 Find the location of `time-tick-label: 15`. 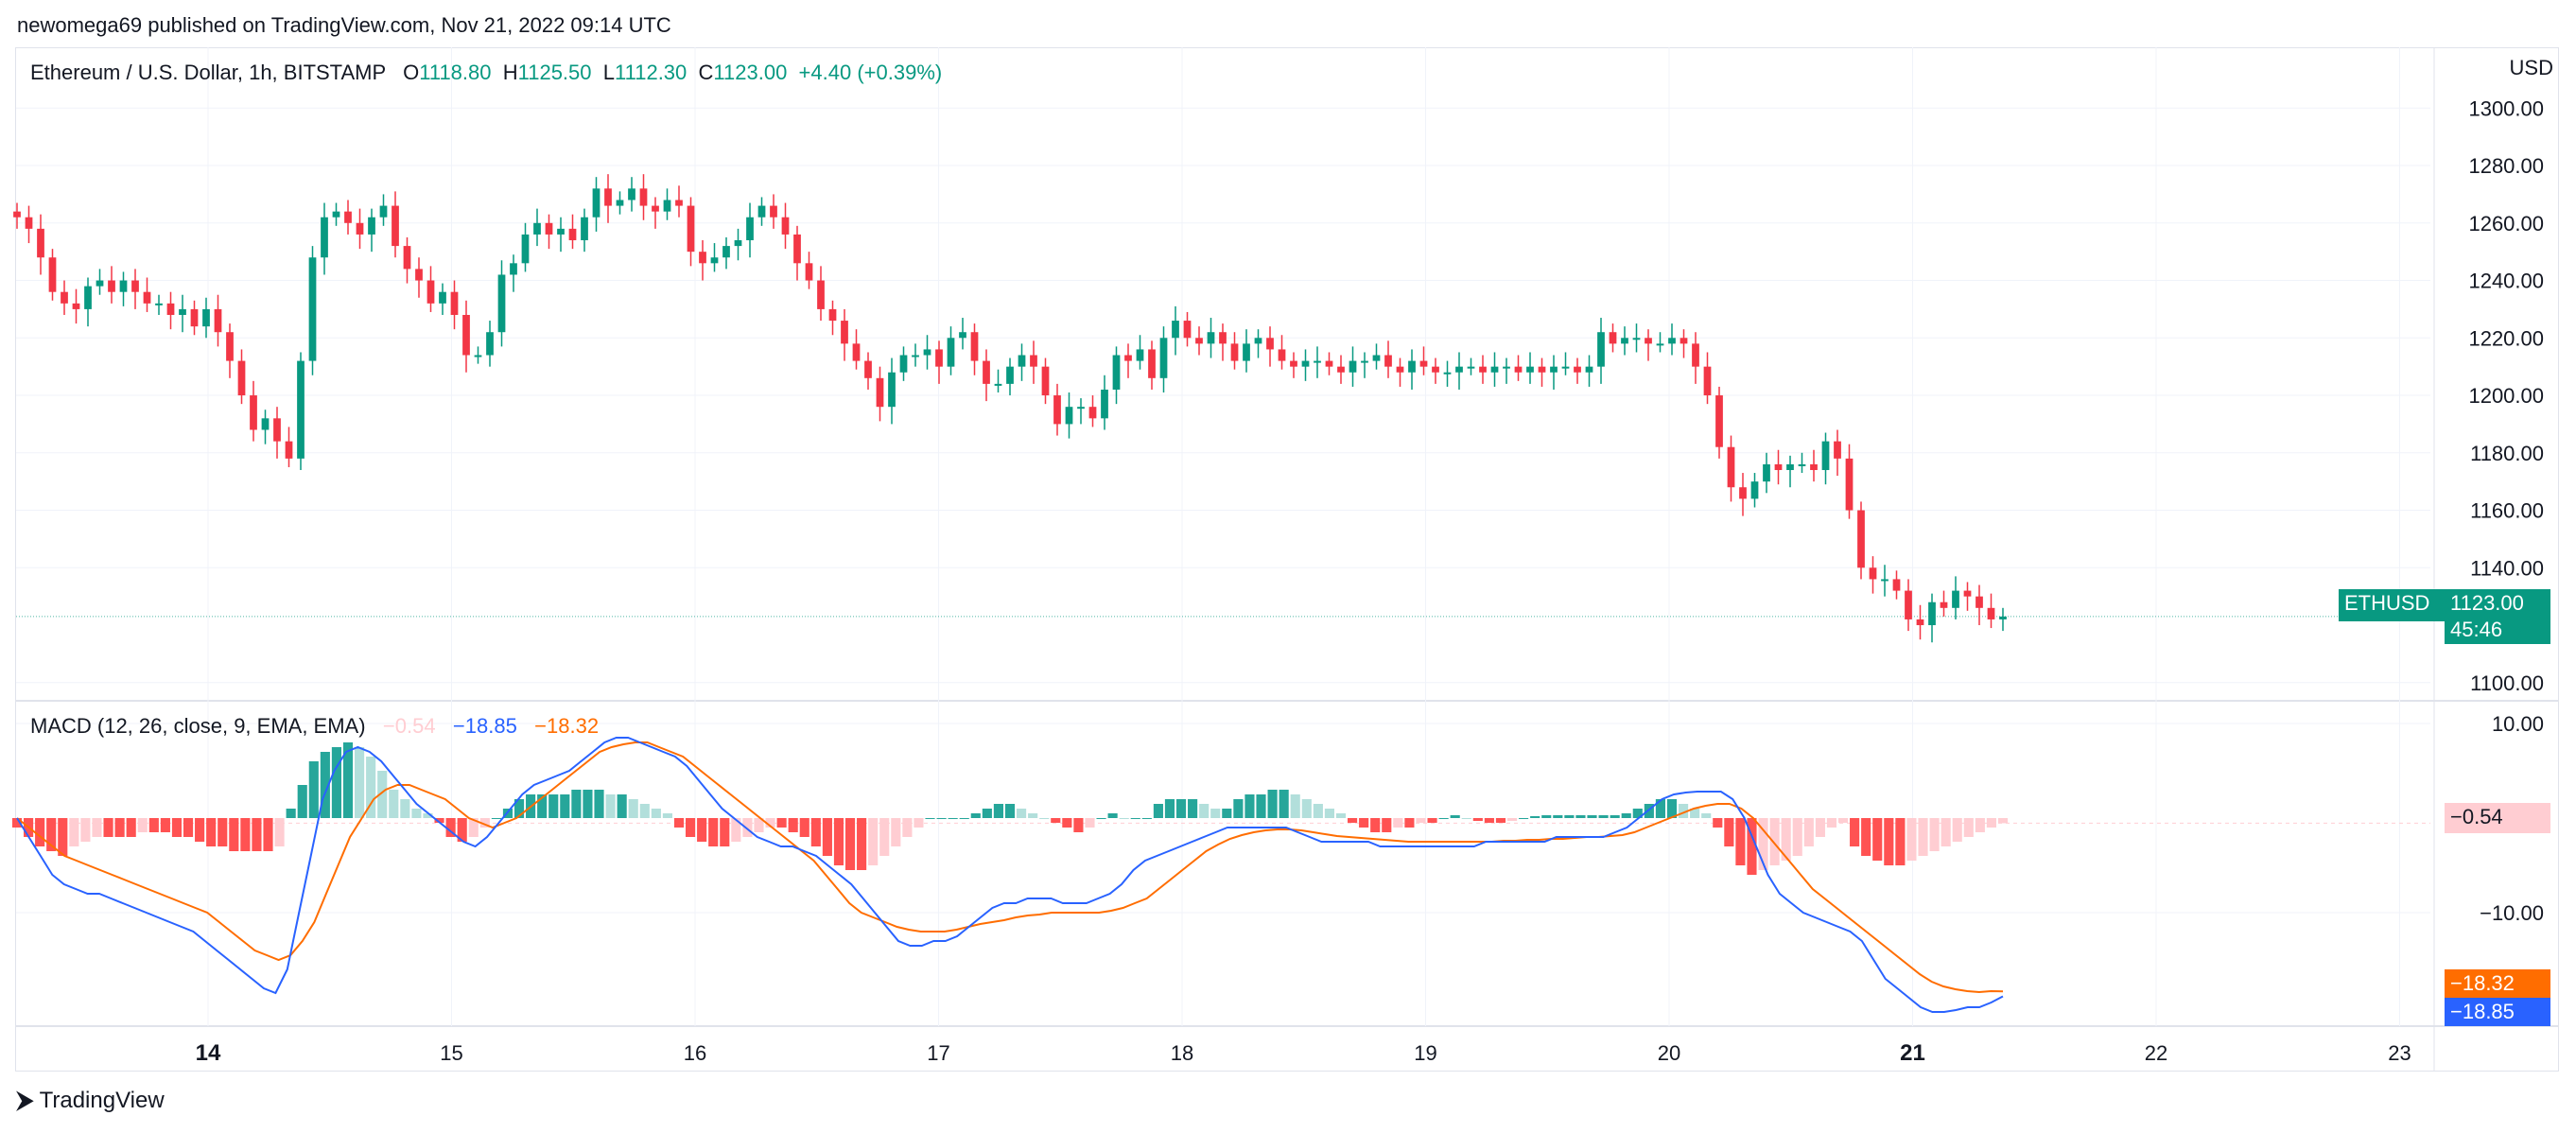

time-tick-label: 15 is located at coordinates (451, 1053).